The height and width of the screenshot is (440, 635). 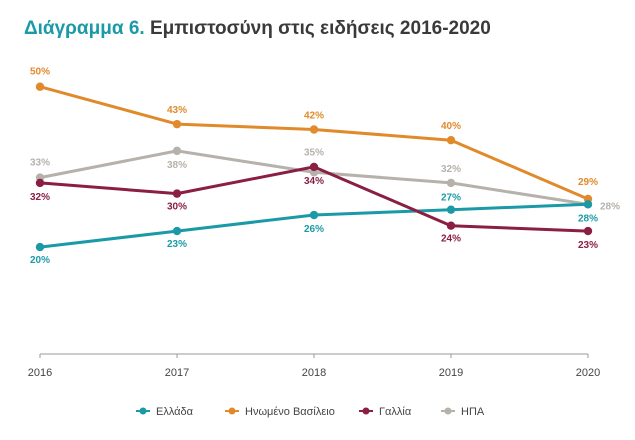 I want to click on x-tick-label: 2016, so click(x=40, y=373).